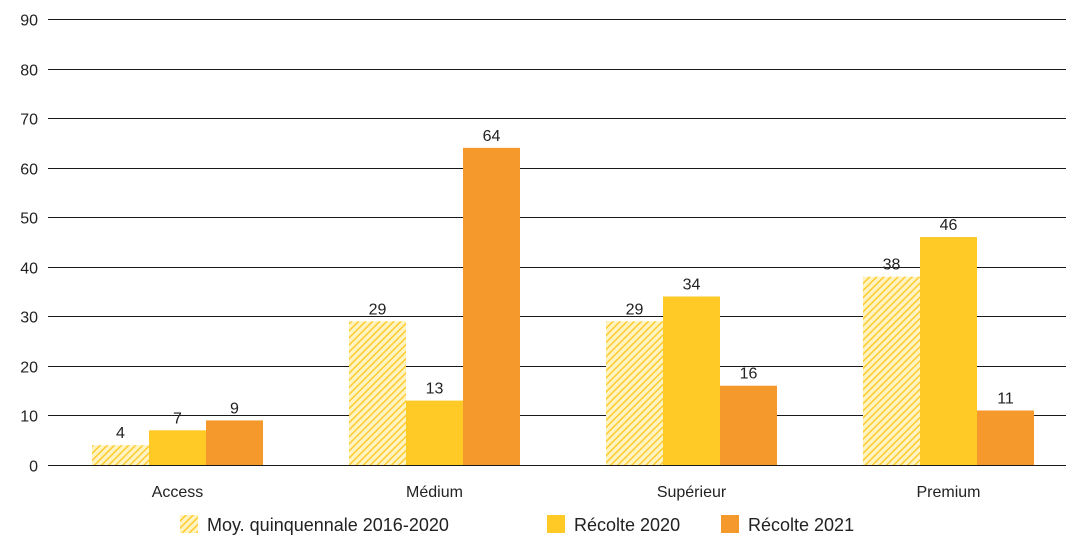 The image size is (1068, 538). Describe the element at coordinates (434, 492) in the screenshot. I see `x-category-label: Médium` at that location.